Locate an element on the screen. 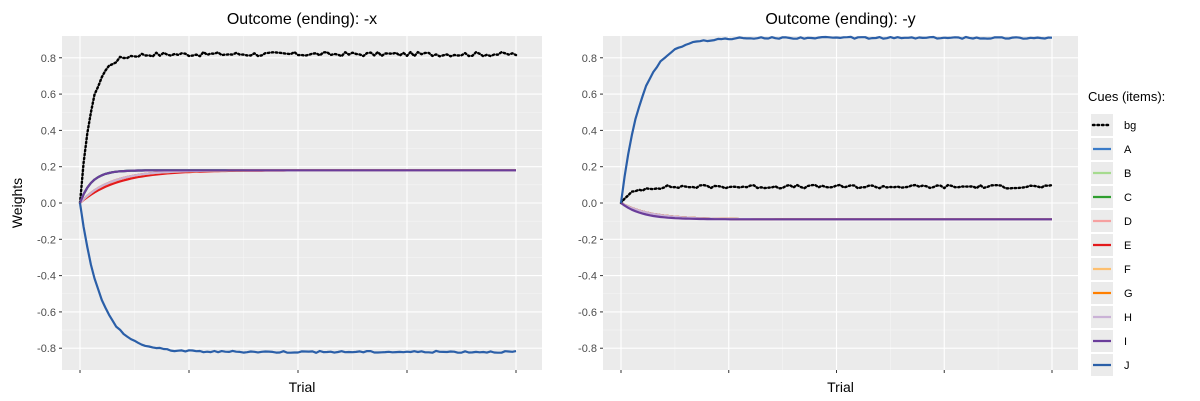  legend-label-G: G is located at coordinates (1128, 294).